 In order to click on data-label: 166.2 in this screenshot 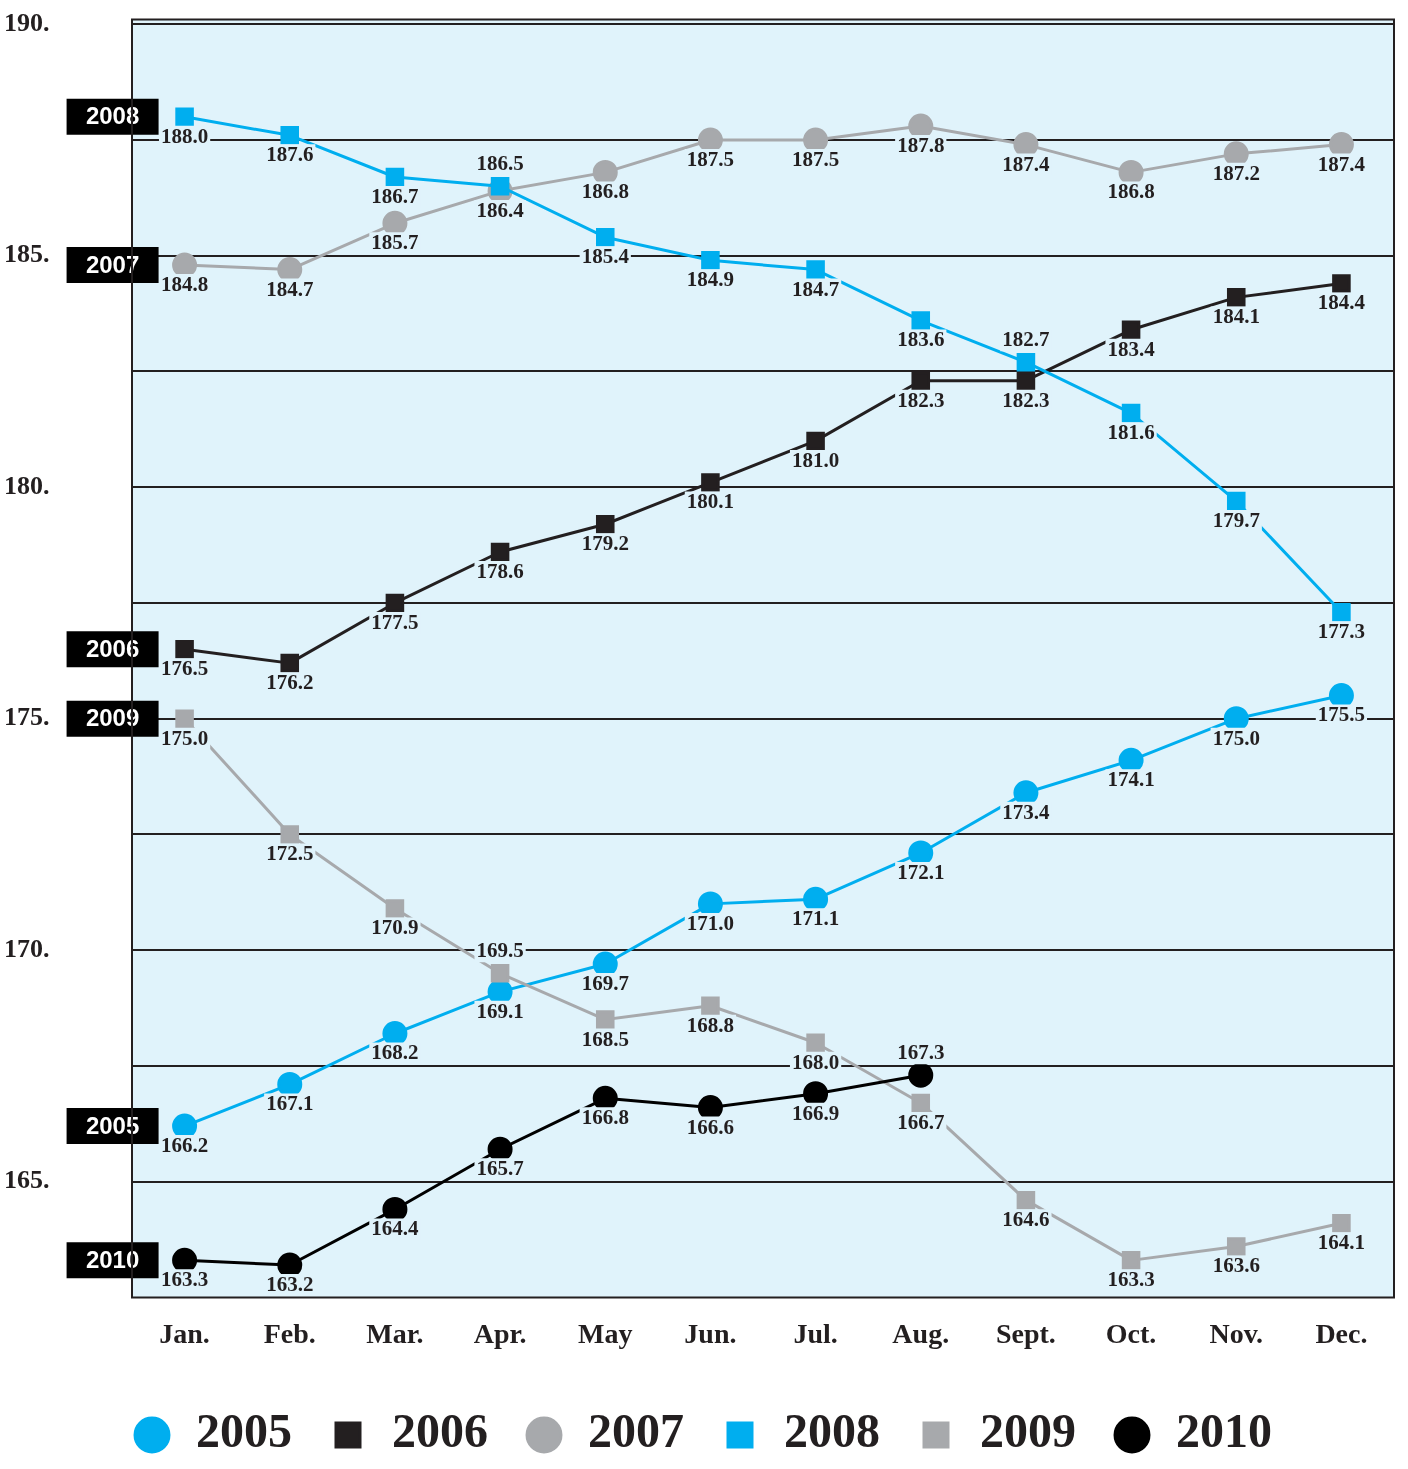, I will do `click(184, 1145)`.